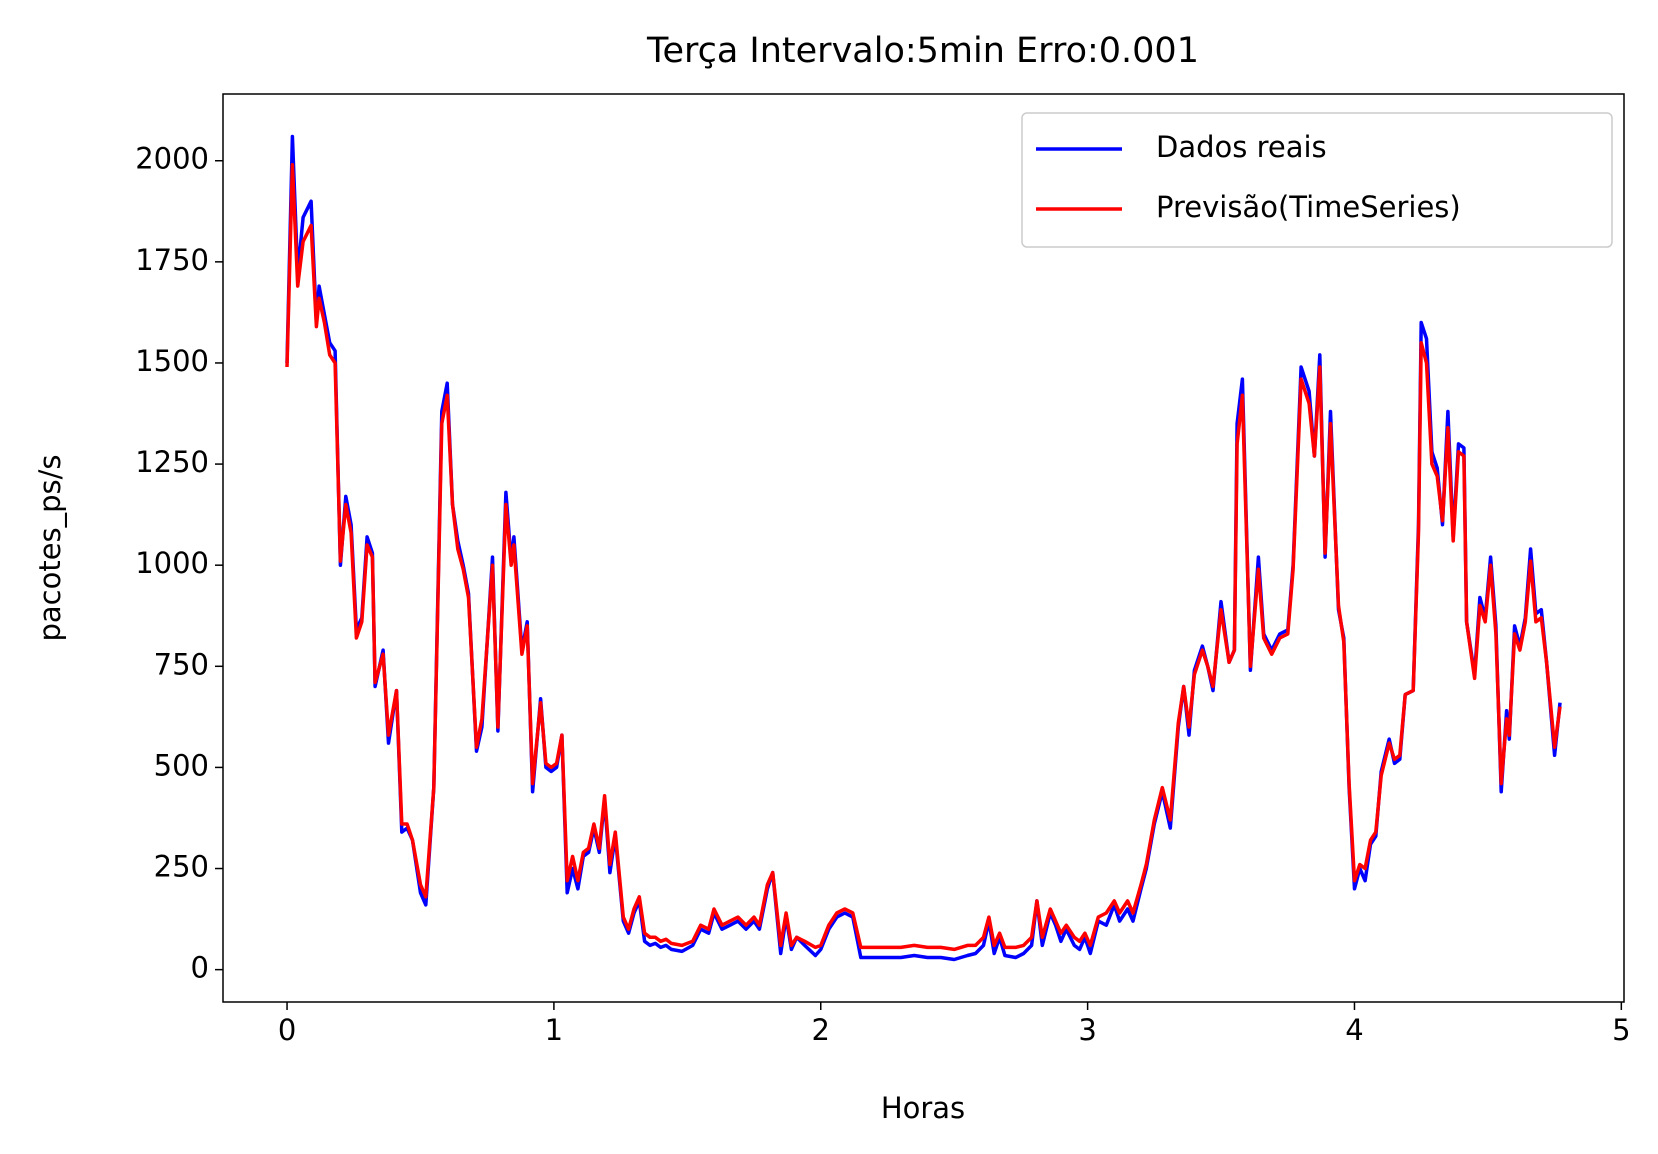 This screenshot has height=1154, width=1658. What do you see at coordinates (172, 462) in the screenshot?
I see `y-tick-label: 1250` at bounding box center [172, 462].